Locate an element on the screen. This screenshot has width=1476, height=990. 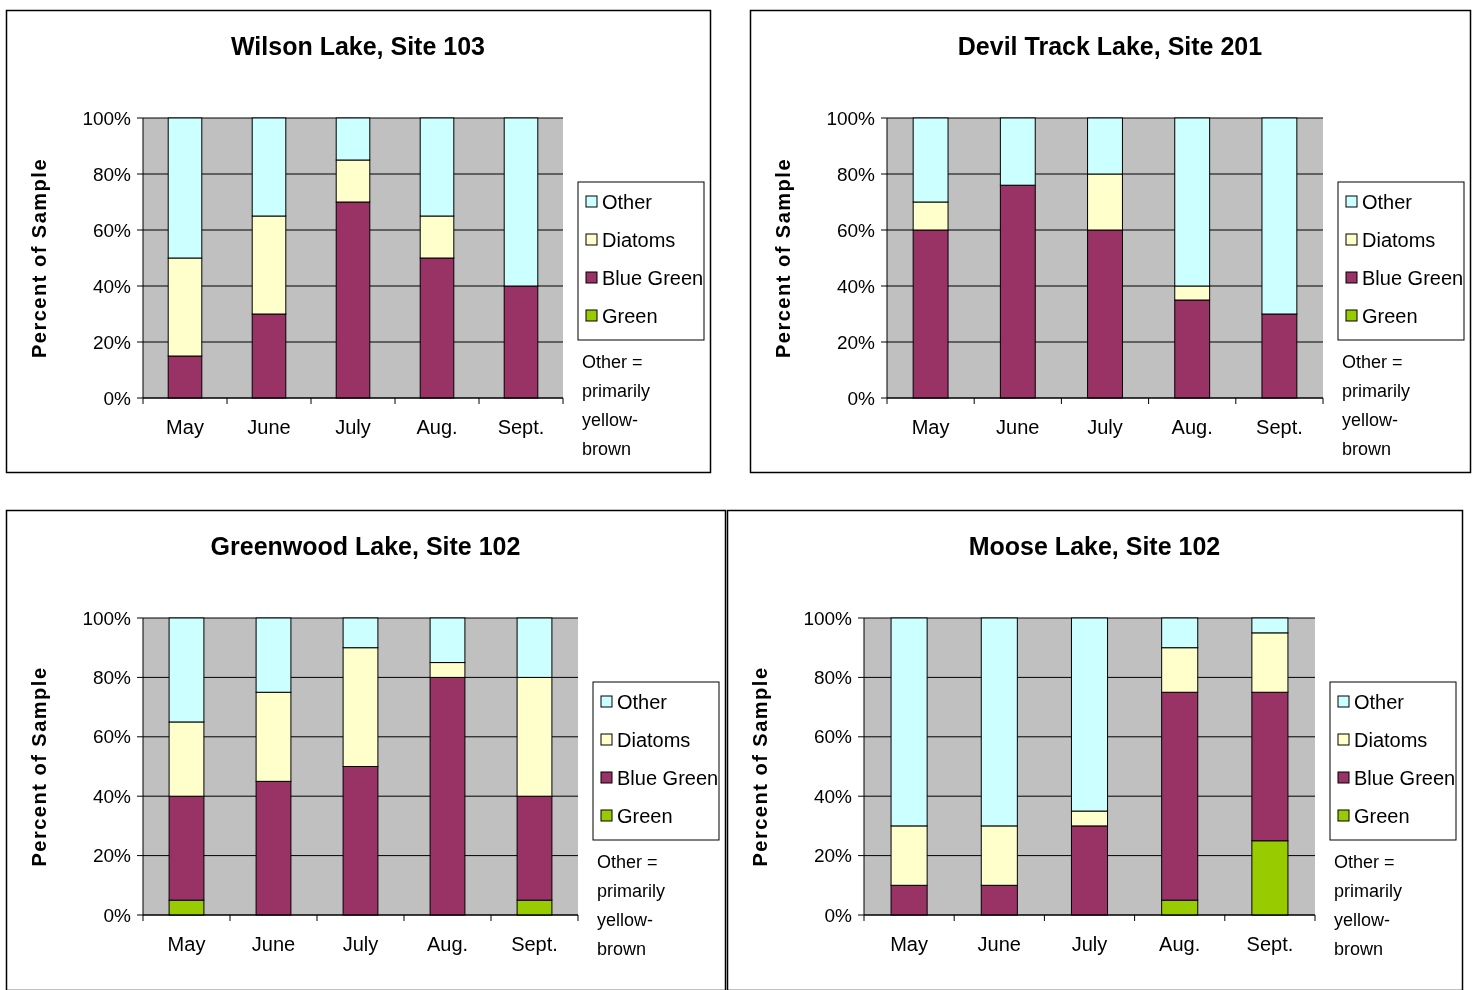
chart-title: Devil Track Lake, Site 201 is located at coordinates (1110, 46).